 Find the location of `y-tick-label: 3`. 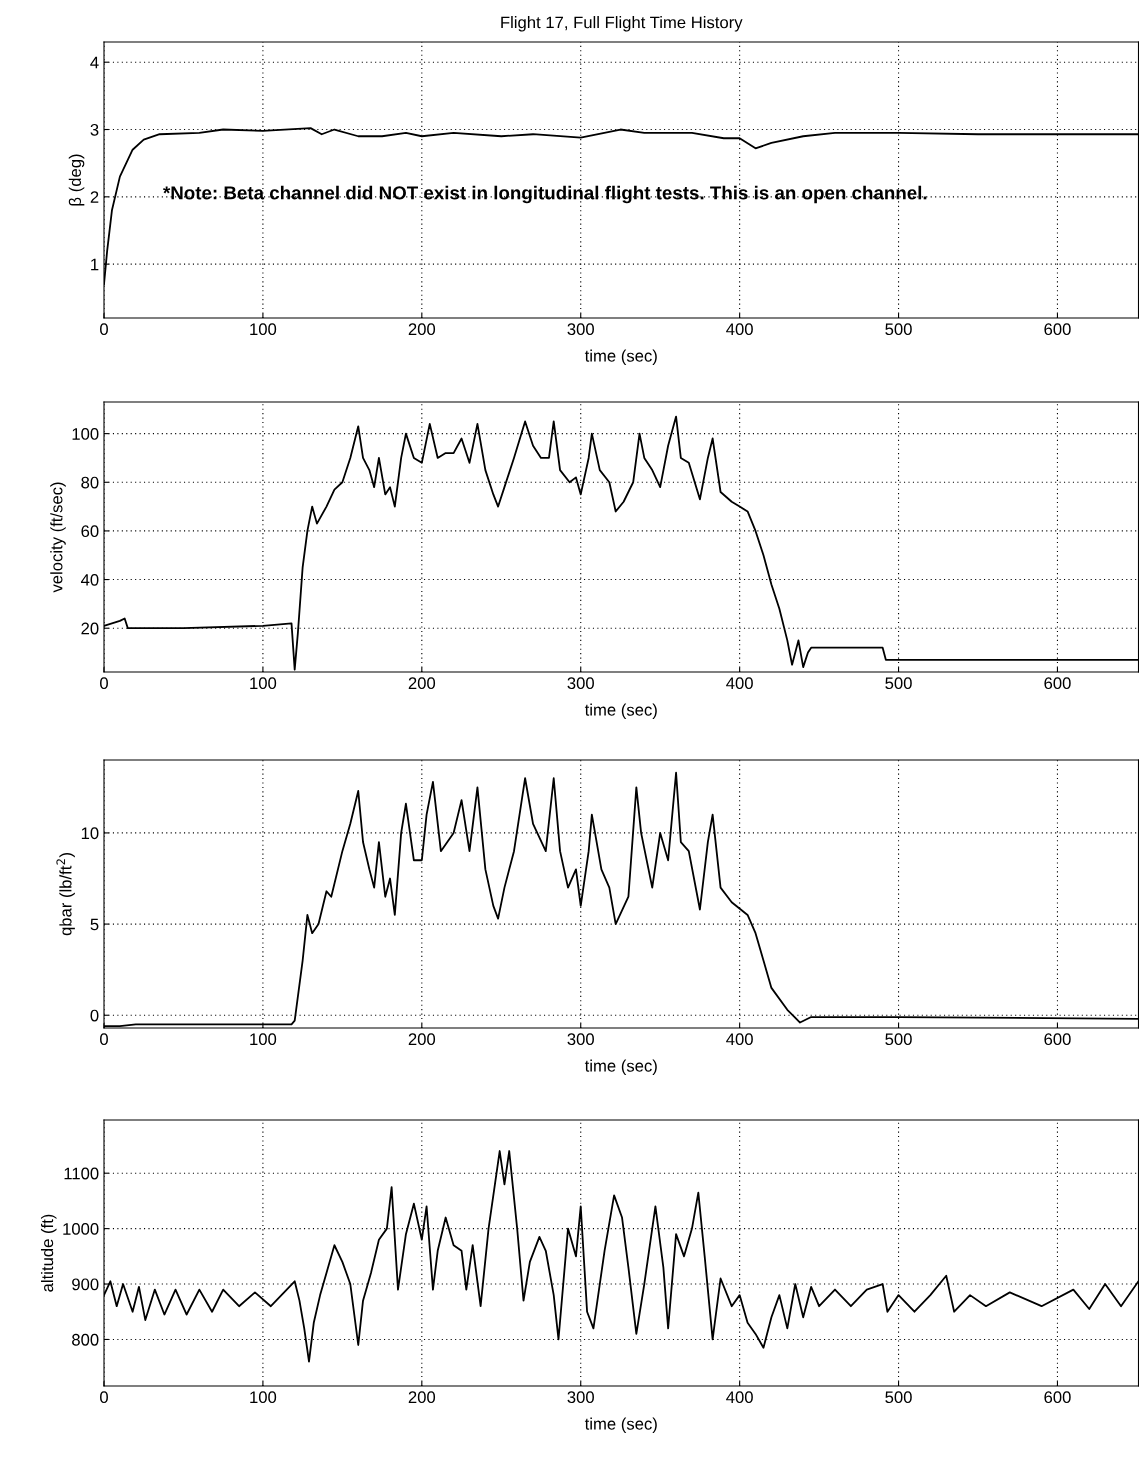

y-tick-label: 3 is located at coordinates (94, 129).